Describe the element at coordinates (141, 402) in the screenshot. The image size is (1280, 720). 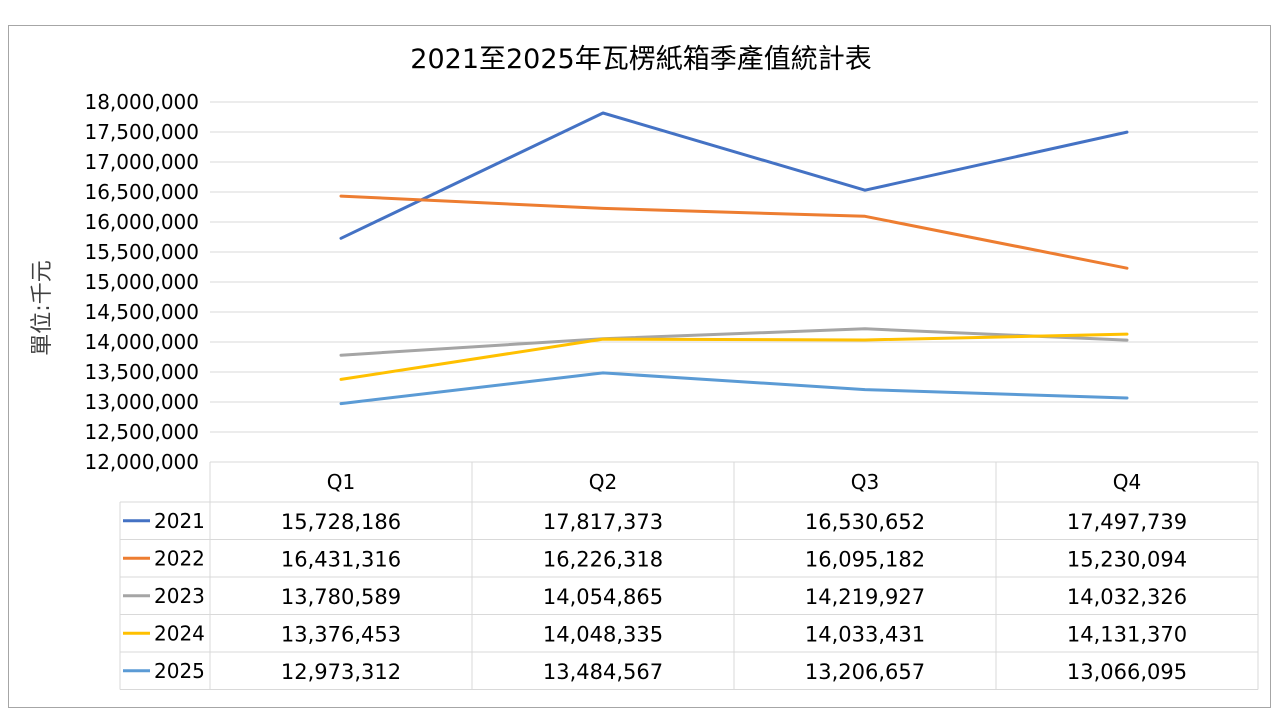
I see `y-tick-label: 13,000,000` at that location.